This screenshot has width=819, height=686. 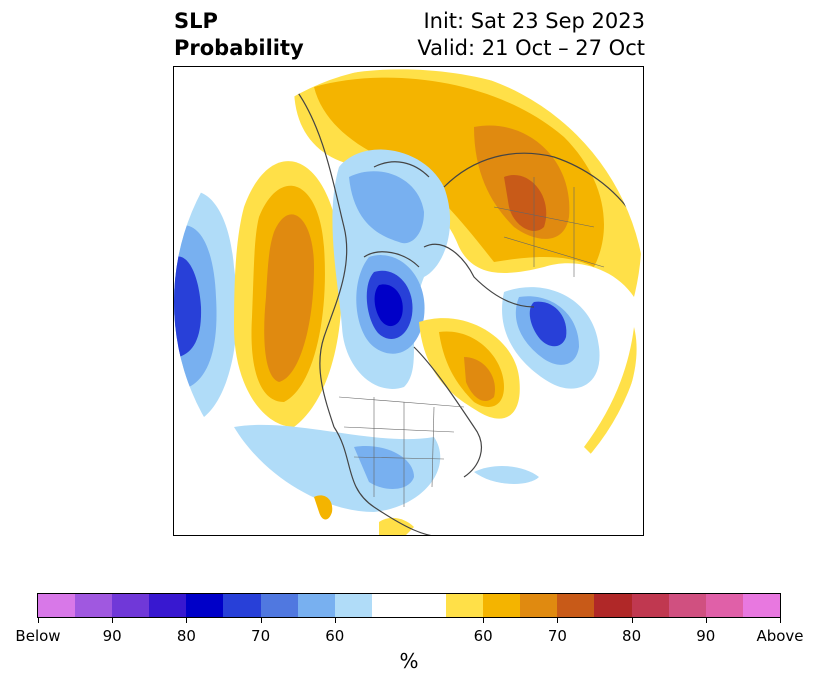 I want to click on colorbar-tick-label: Below, so click(x=38, y=636).